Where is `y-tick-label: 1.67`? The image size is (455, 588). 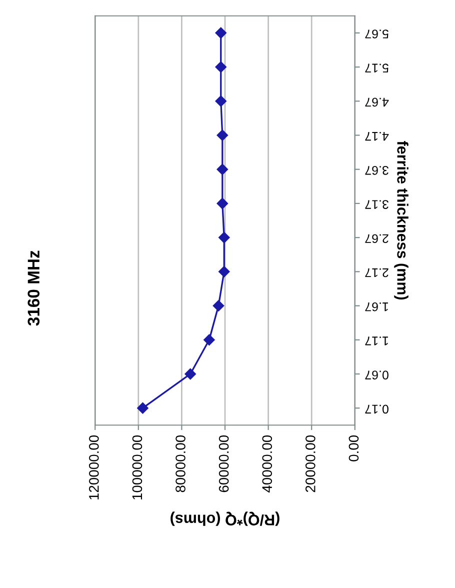
y-tick-label: 1.67 is located at coordinates (376, 307).